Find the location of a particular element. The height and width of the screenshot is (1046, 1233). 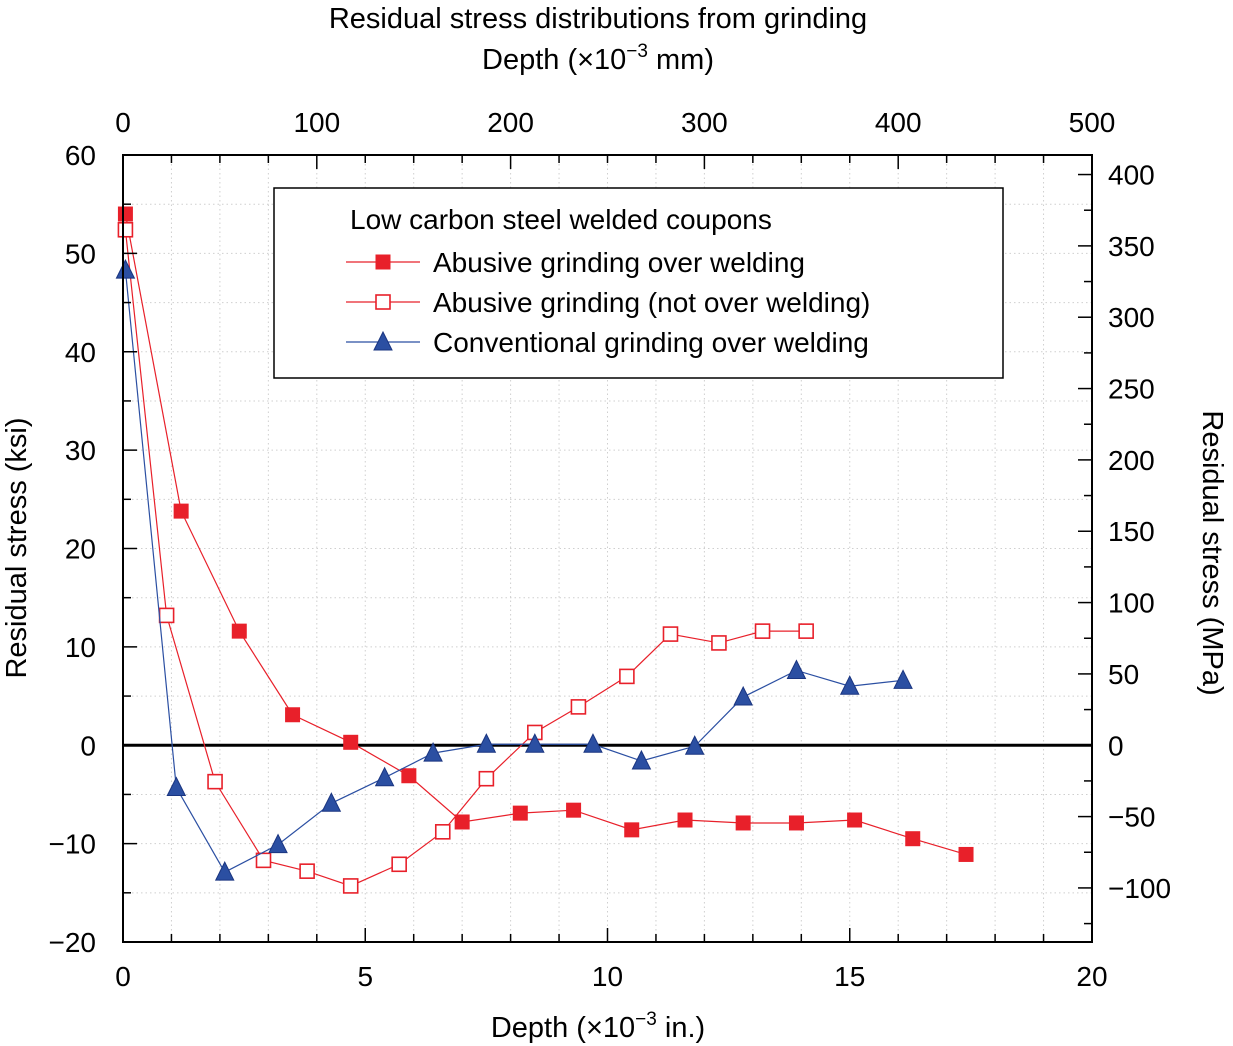

right-tick-label: 350 is located at coordinates (1131, 246).